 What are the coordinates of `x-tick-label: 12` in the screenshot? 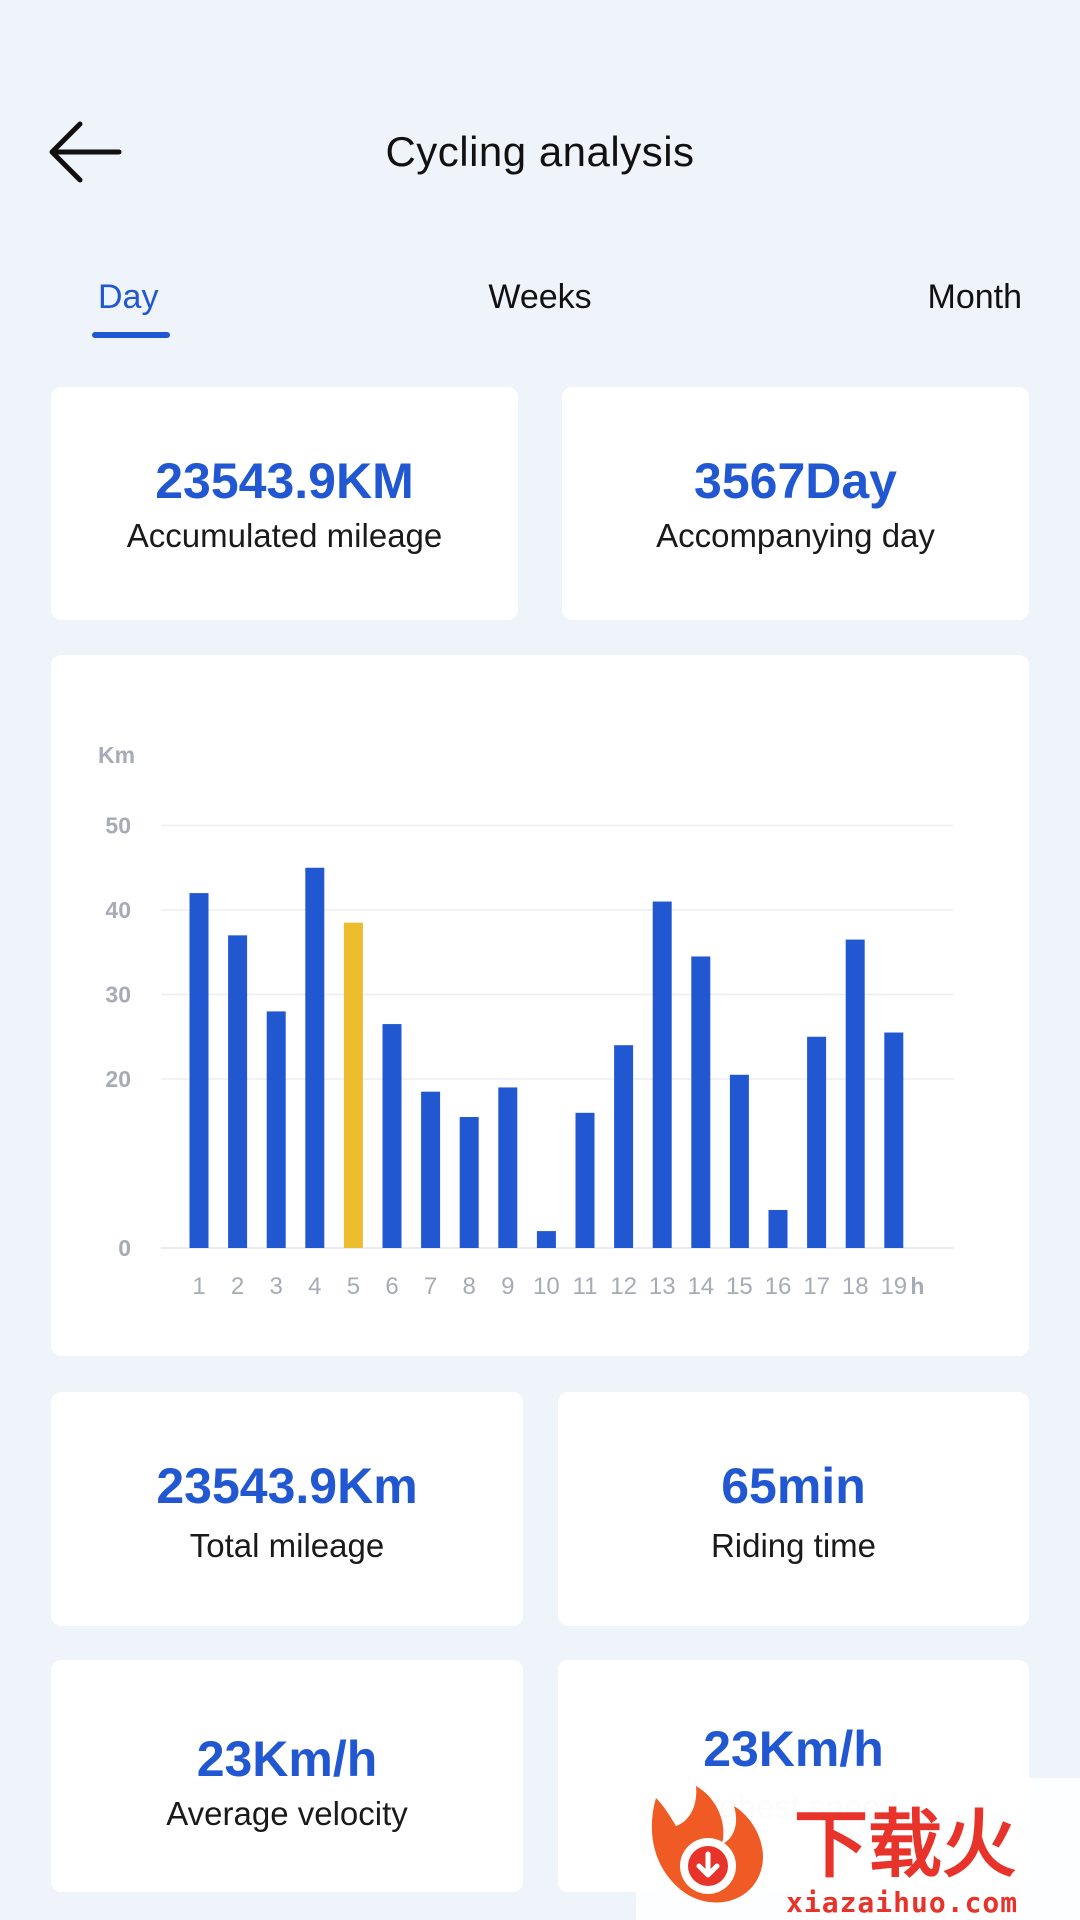 It's located at (623, 1286).